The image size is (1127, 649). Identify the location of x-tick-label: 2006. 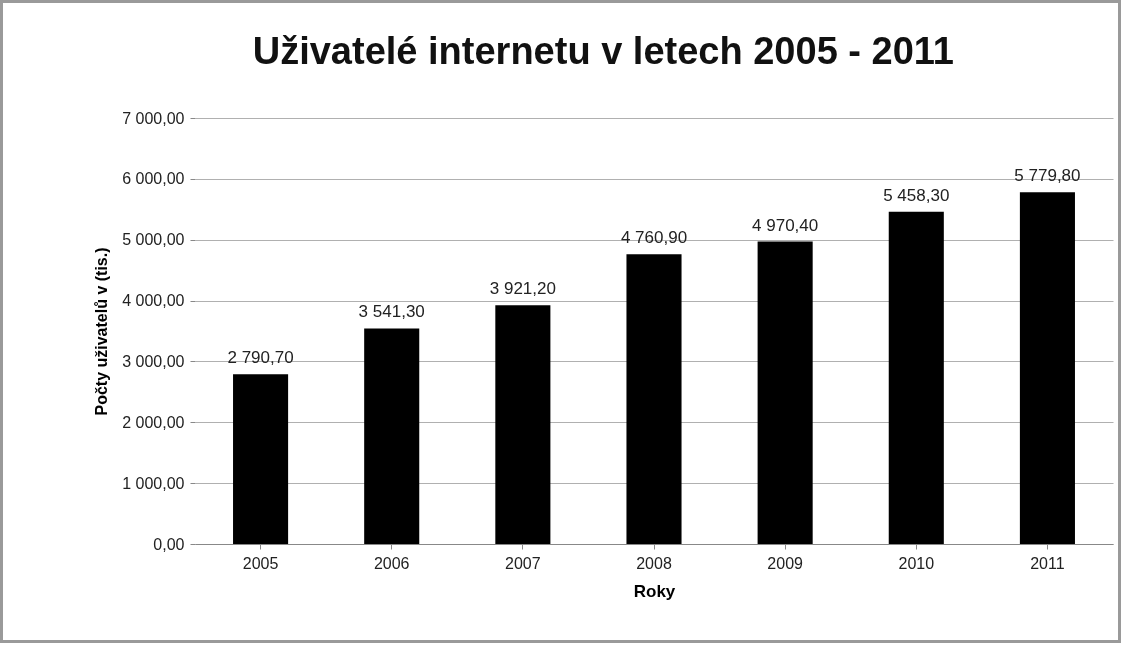
(391, 563).